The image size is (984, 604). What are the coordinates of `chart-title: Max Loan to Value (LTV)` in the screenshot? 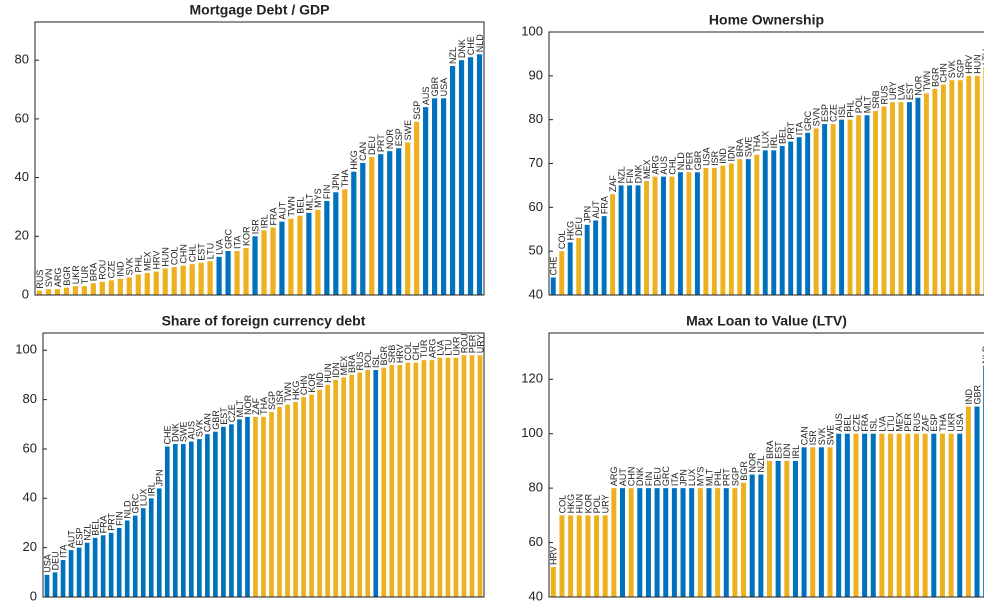 It's located at (766, 321).